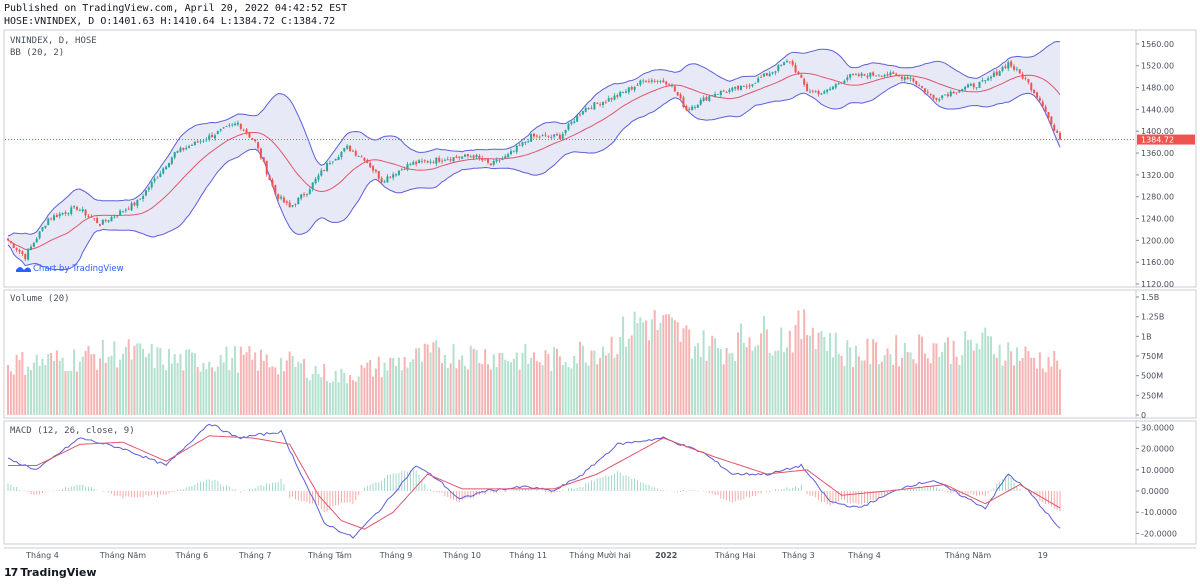  Describe the element at coordinates (864, 555) in the screenshot. I see `time-axis-label: Tháng 4` at that location.